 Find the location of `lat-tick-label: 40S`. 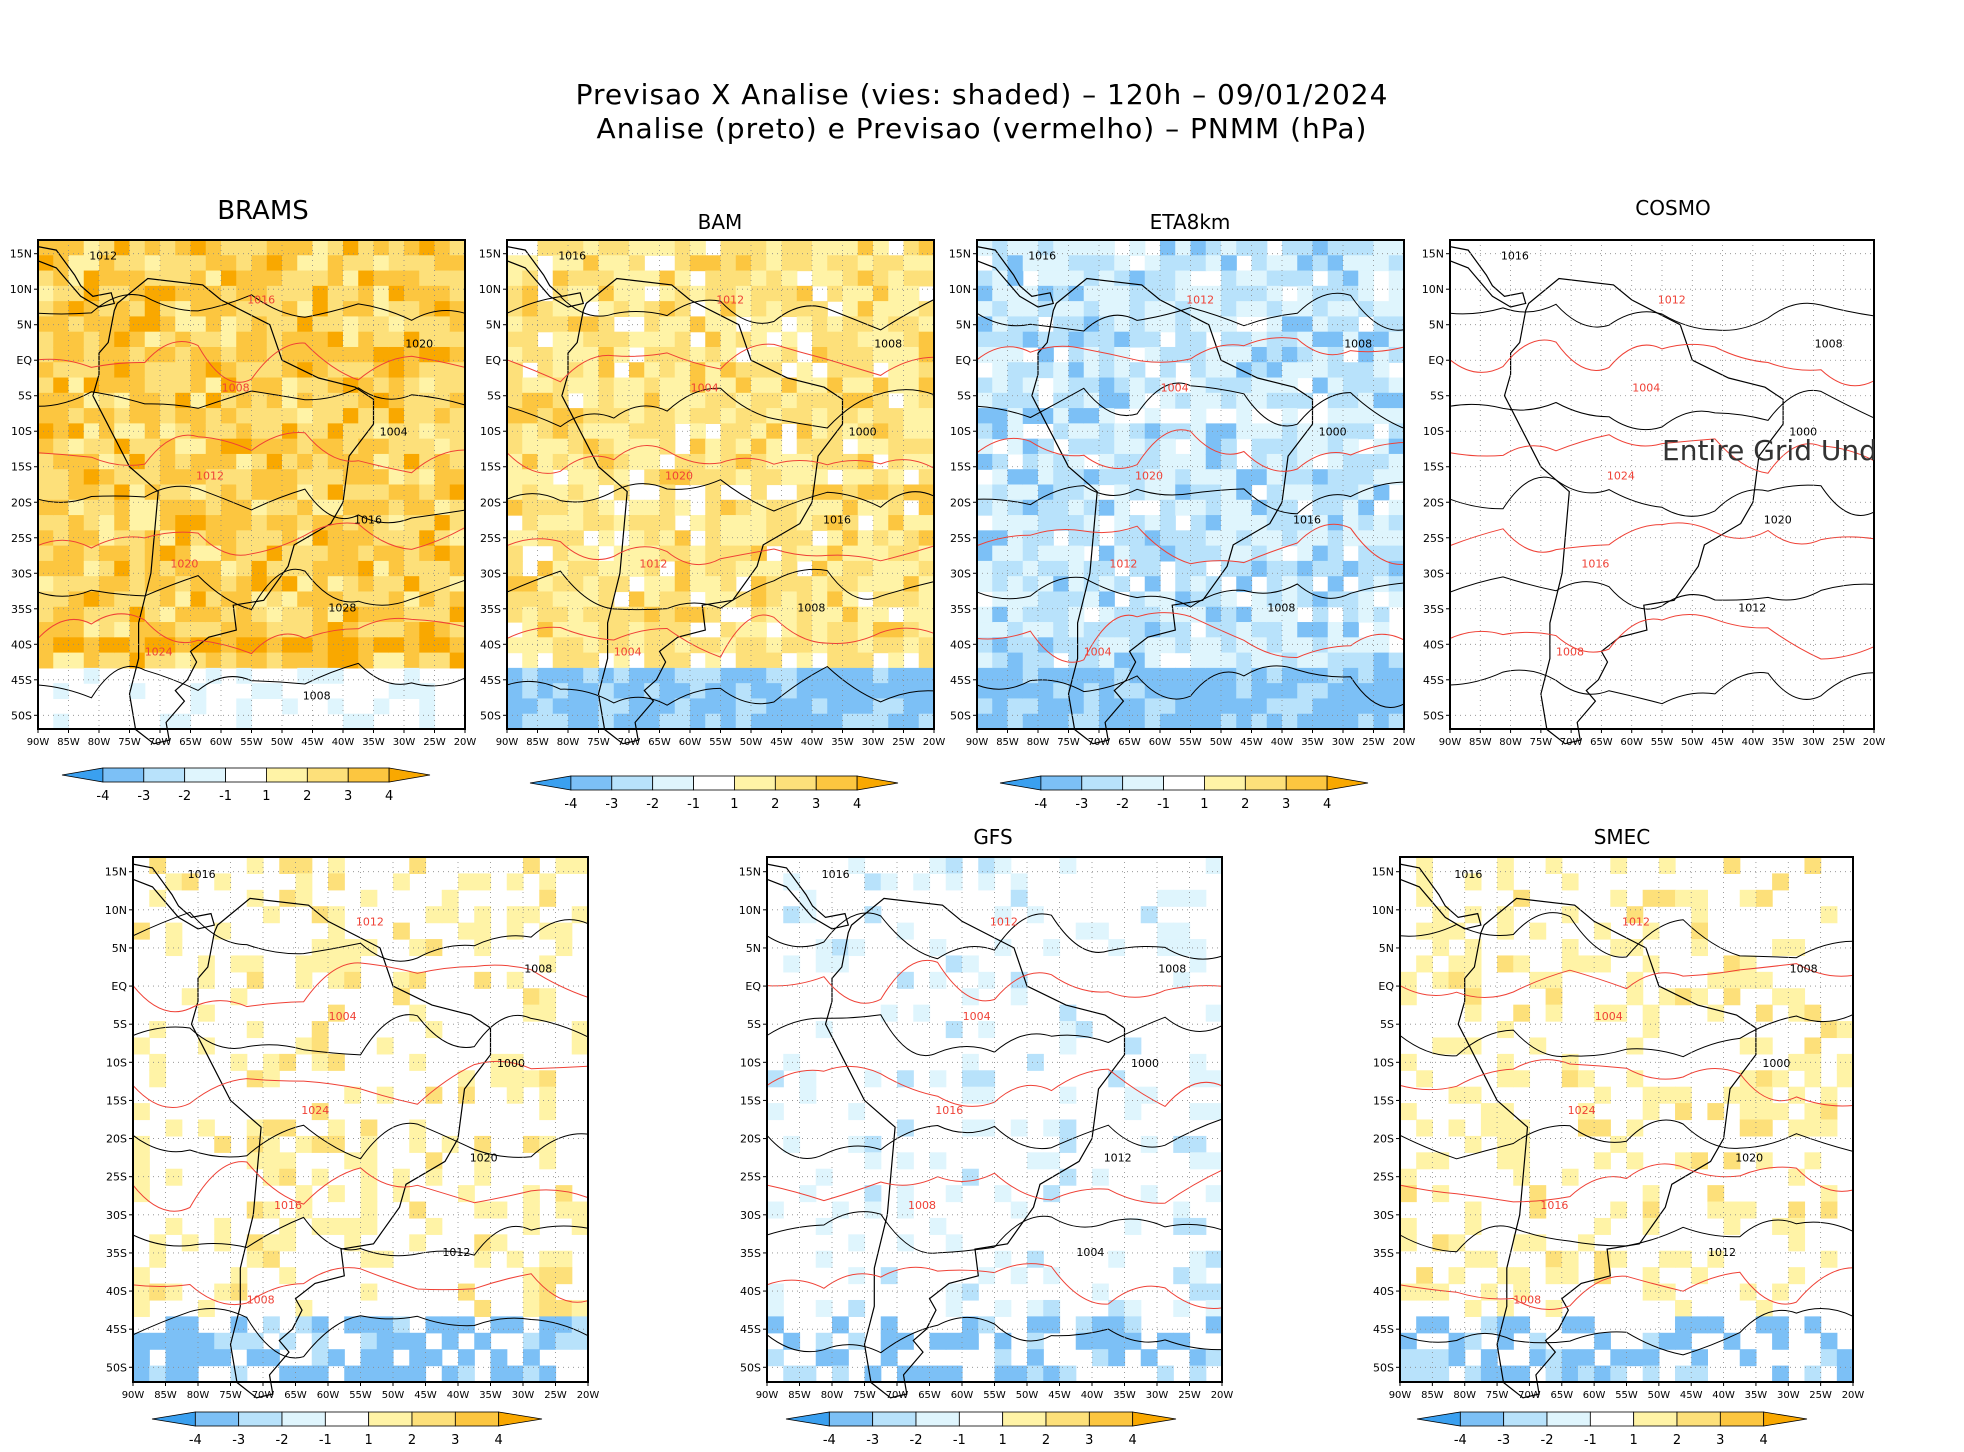

lat-tick-label: 40S is located at coordinates (490, 644).